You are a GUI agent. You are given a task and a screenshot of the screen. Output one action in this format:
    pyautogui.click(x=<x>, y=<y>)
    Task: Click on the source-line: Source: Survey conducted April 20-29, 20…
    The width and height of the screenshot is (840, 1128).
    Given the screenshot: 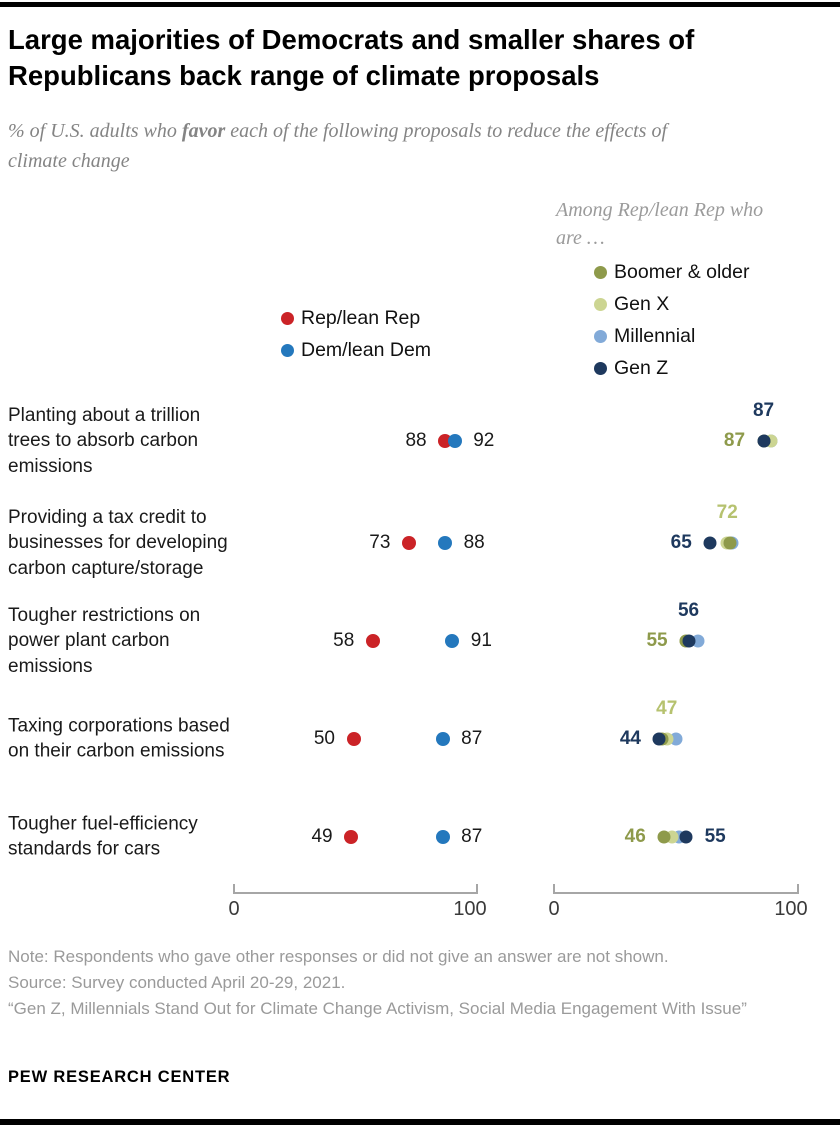 What is the action you would take?
    pyautogui.click(x=177, y=982)
    